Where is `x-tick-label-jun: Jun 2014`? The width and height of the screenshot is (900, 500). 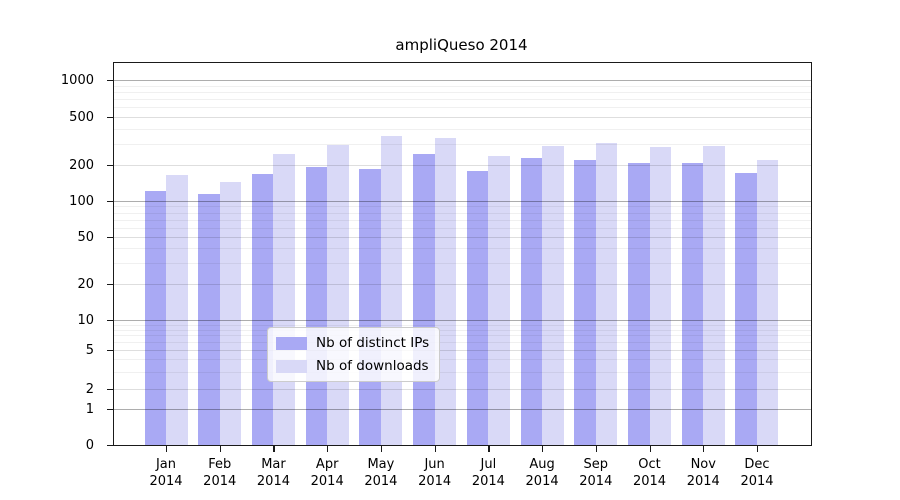 x-tick-label-jun: Jun 2014 is located at coordinates (435, 473).